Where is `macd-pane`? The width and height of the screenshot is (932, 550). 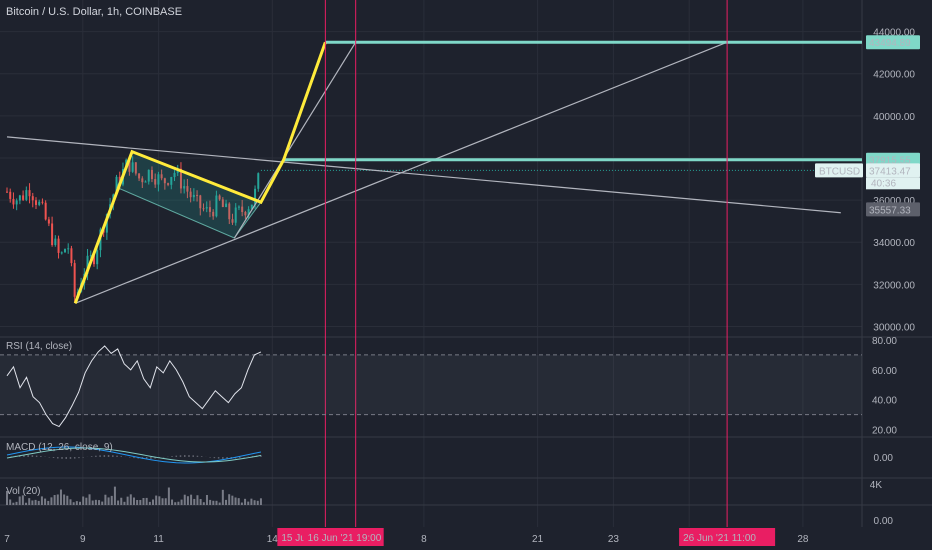 macd-pane is located at coordinates (134, 455).